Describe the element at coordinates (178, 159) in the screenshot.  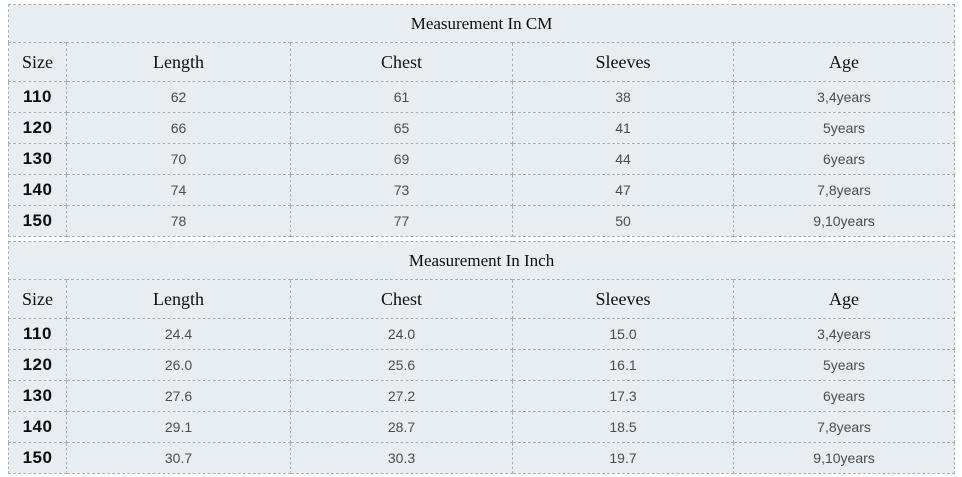
I see `table-cell: 70` at that location.